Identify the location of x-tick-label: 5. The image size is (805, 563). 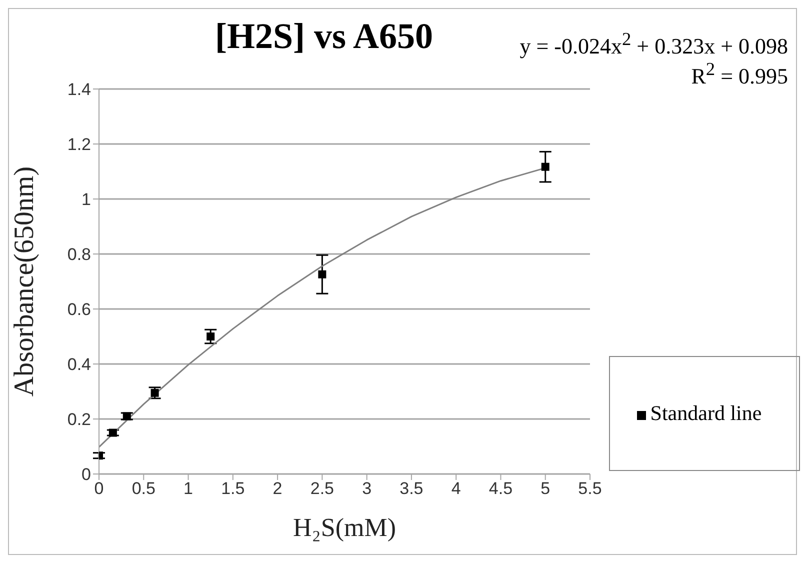
(545, 488).